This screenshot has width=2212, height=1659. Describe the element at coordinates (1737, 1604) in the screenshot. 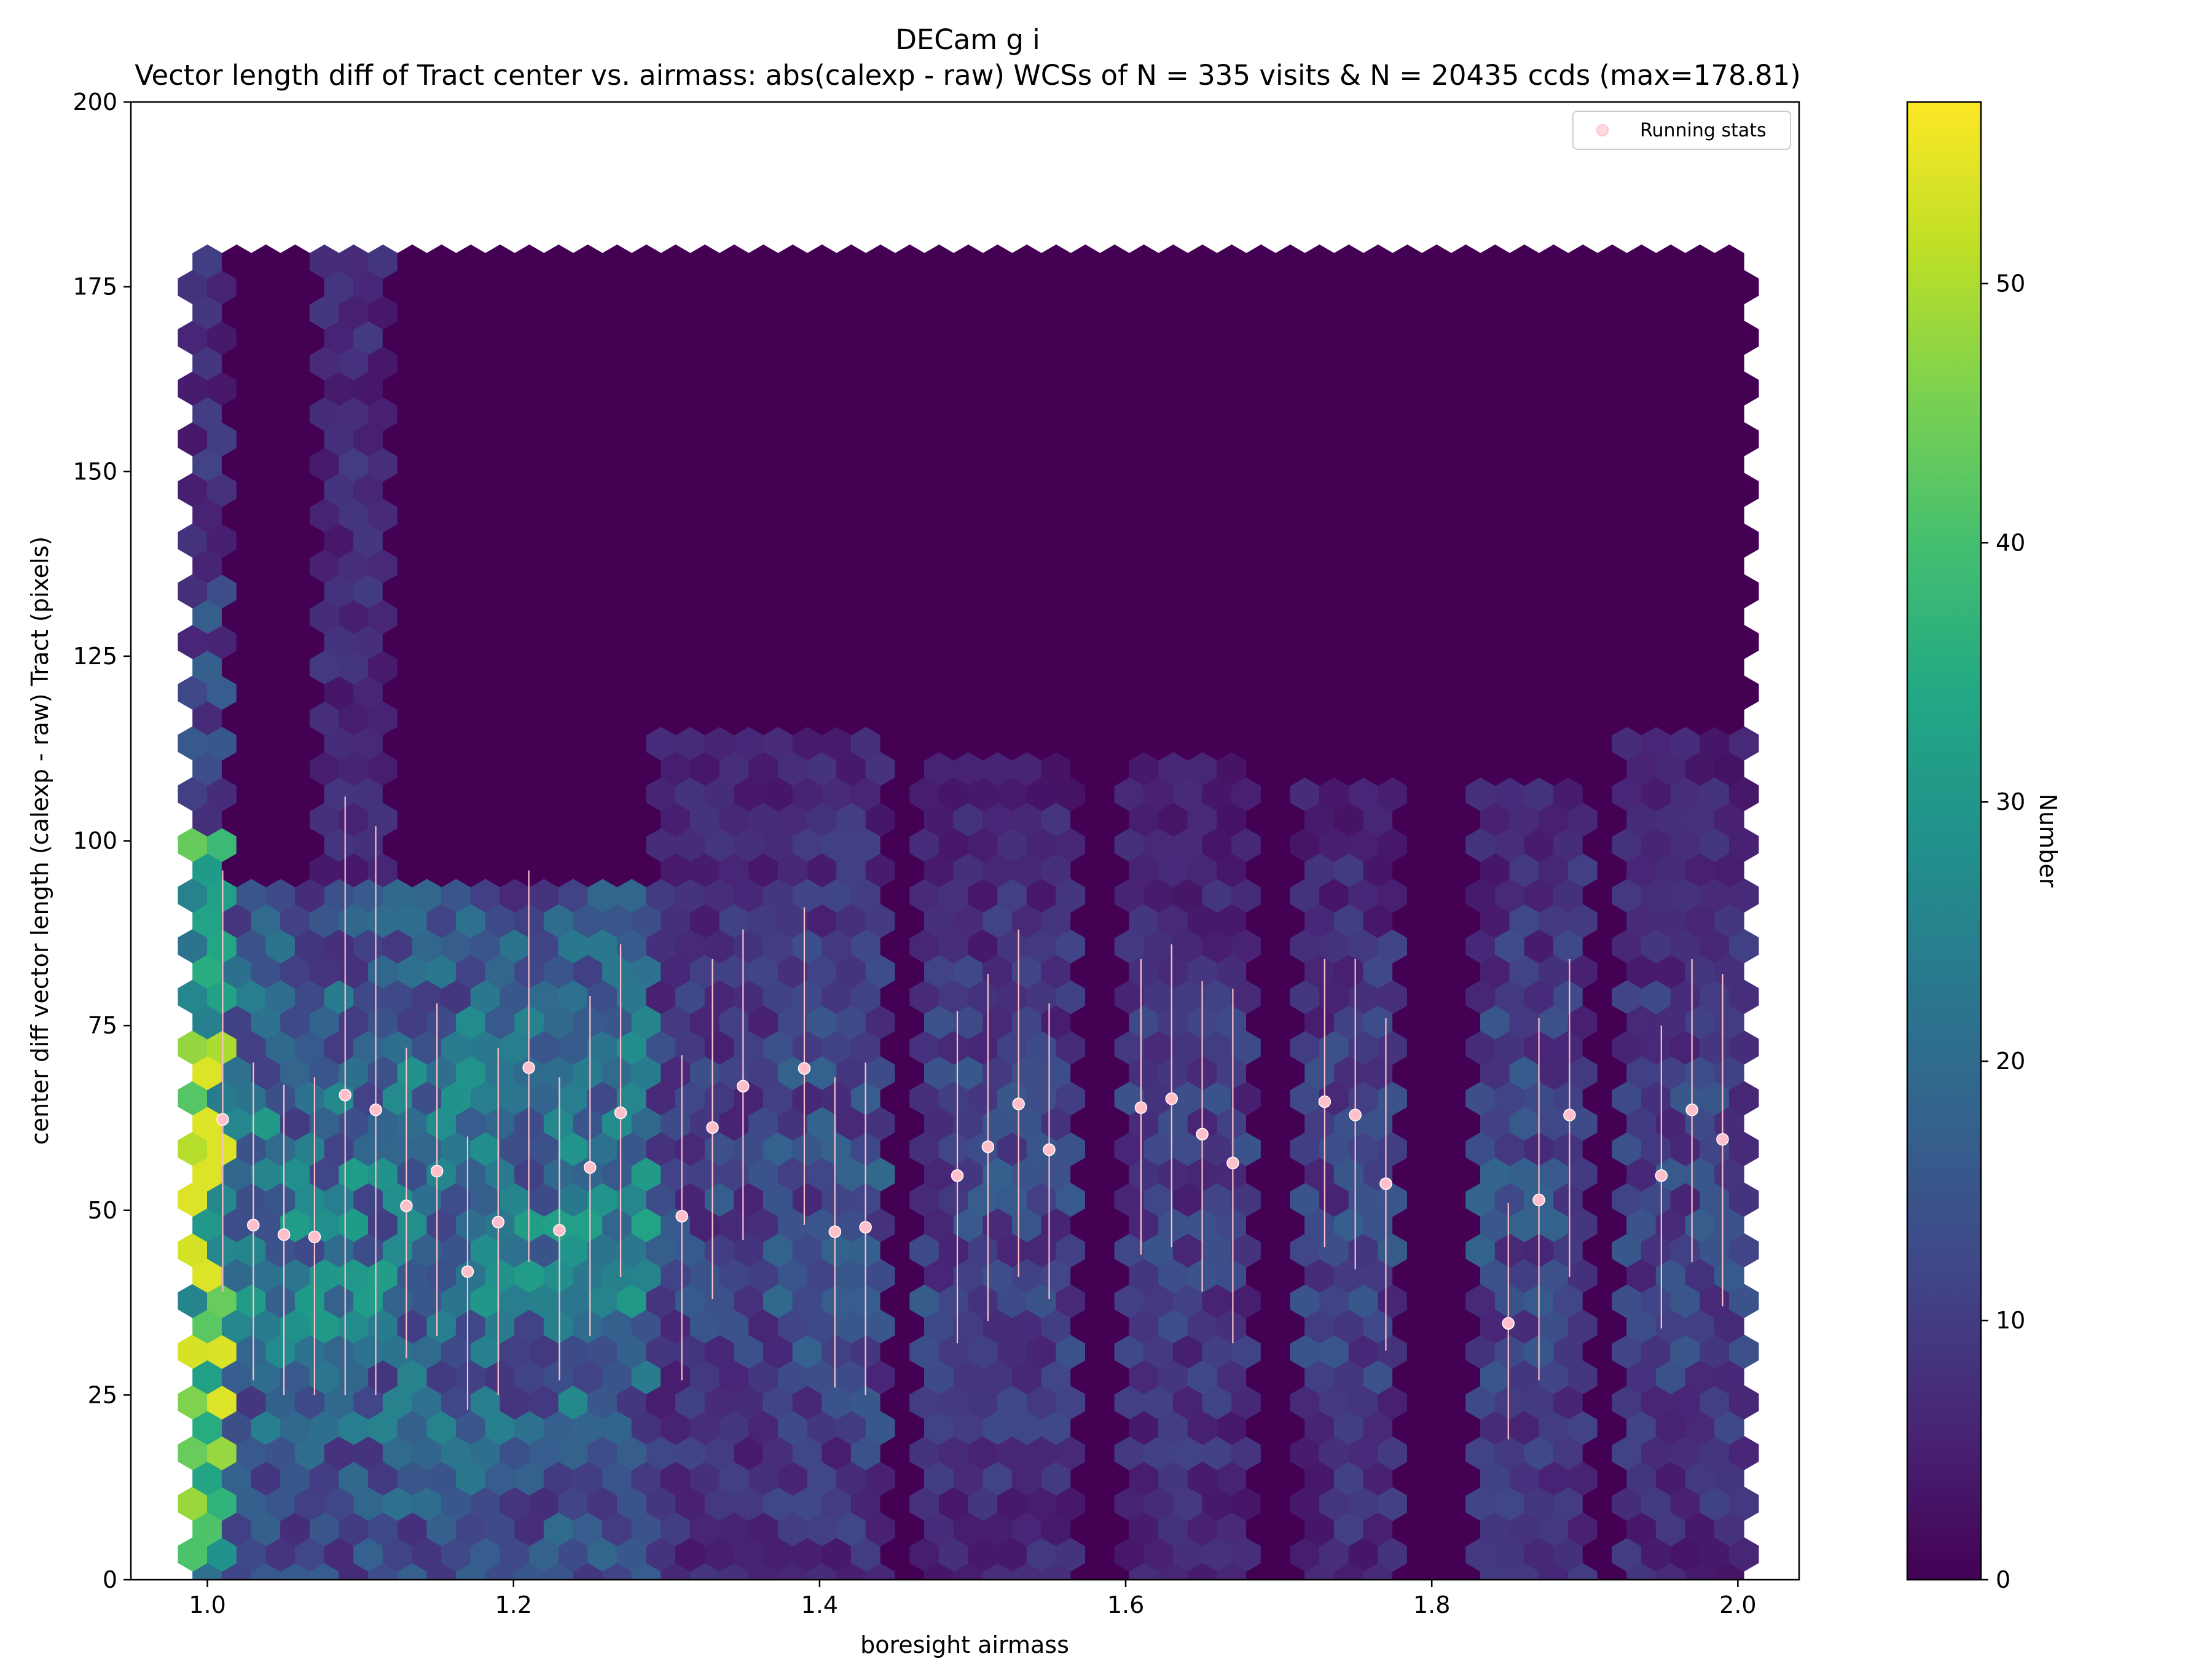

I see `x-tick-label: 2.0` at that location.